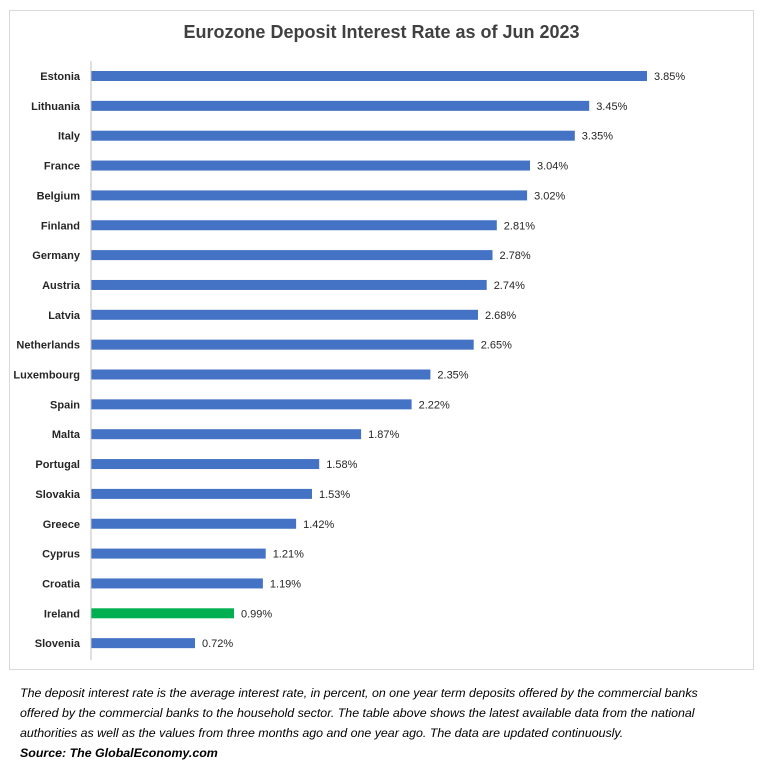  What do you see at coordinates (256, 614) in the screenshot?
I see `value-label-ireland: 0.99%` at bounding box center [256, 614].